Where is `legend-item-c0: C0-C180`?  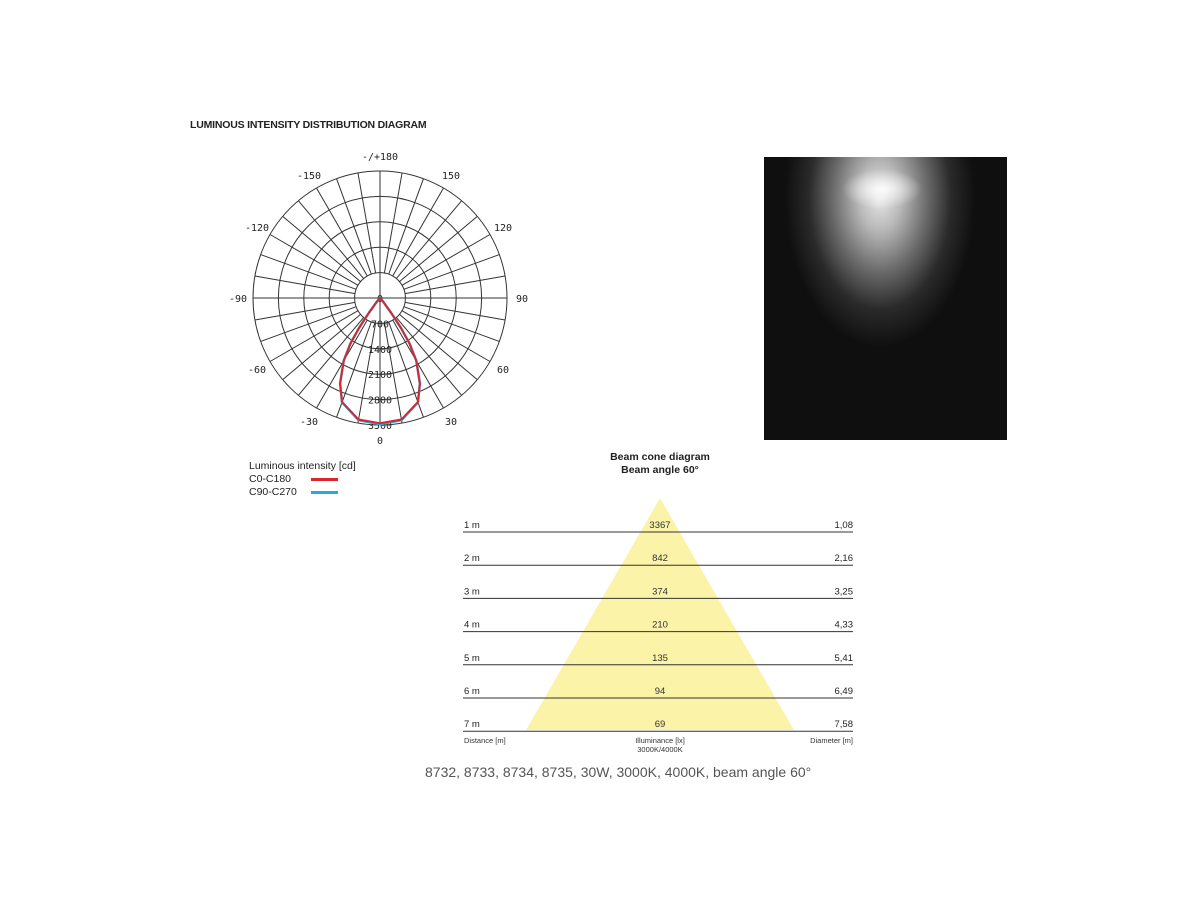 legend-item-c0: C0-C180 is located at coordinates (302, 479).